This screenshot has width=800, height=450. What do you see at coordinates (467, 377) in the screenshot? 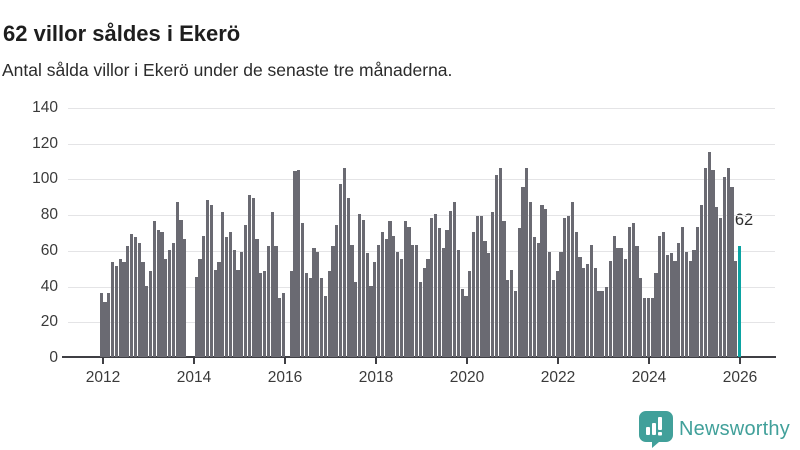
I see `x-tick-label: 2020` at bounding box center [467, 377].